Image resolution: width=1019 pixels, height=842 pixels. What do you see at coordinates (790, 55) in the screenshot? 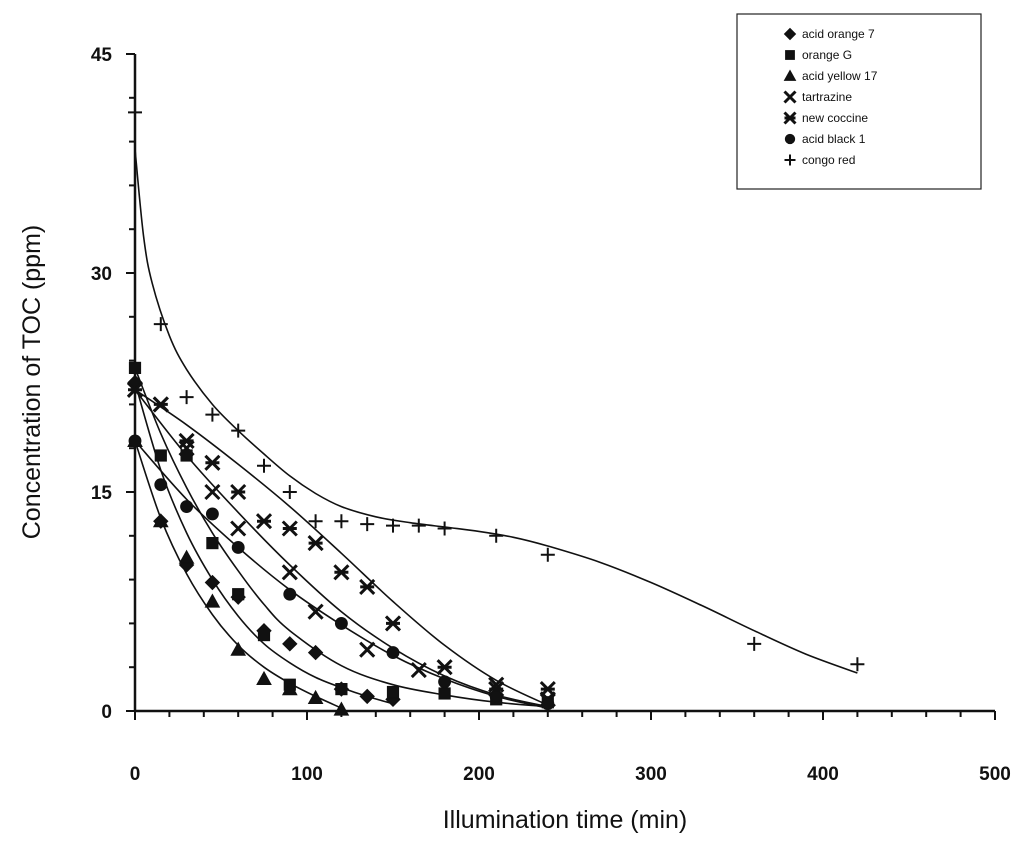
I see `legend-marker-orange-G` at bounding box center [790, 55].